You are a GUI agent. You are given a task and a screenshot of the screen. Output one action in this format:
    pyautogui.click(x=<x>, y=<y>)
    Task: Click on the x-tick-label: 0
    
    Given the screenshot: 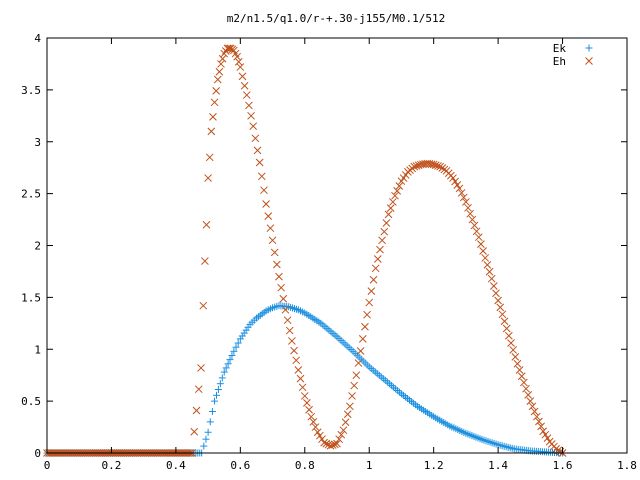 What is the action you would take?
    pyautogui.click(x=47, y=465)
    